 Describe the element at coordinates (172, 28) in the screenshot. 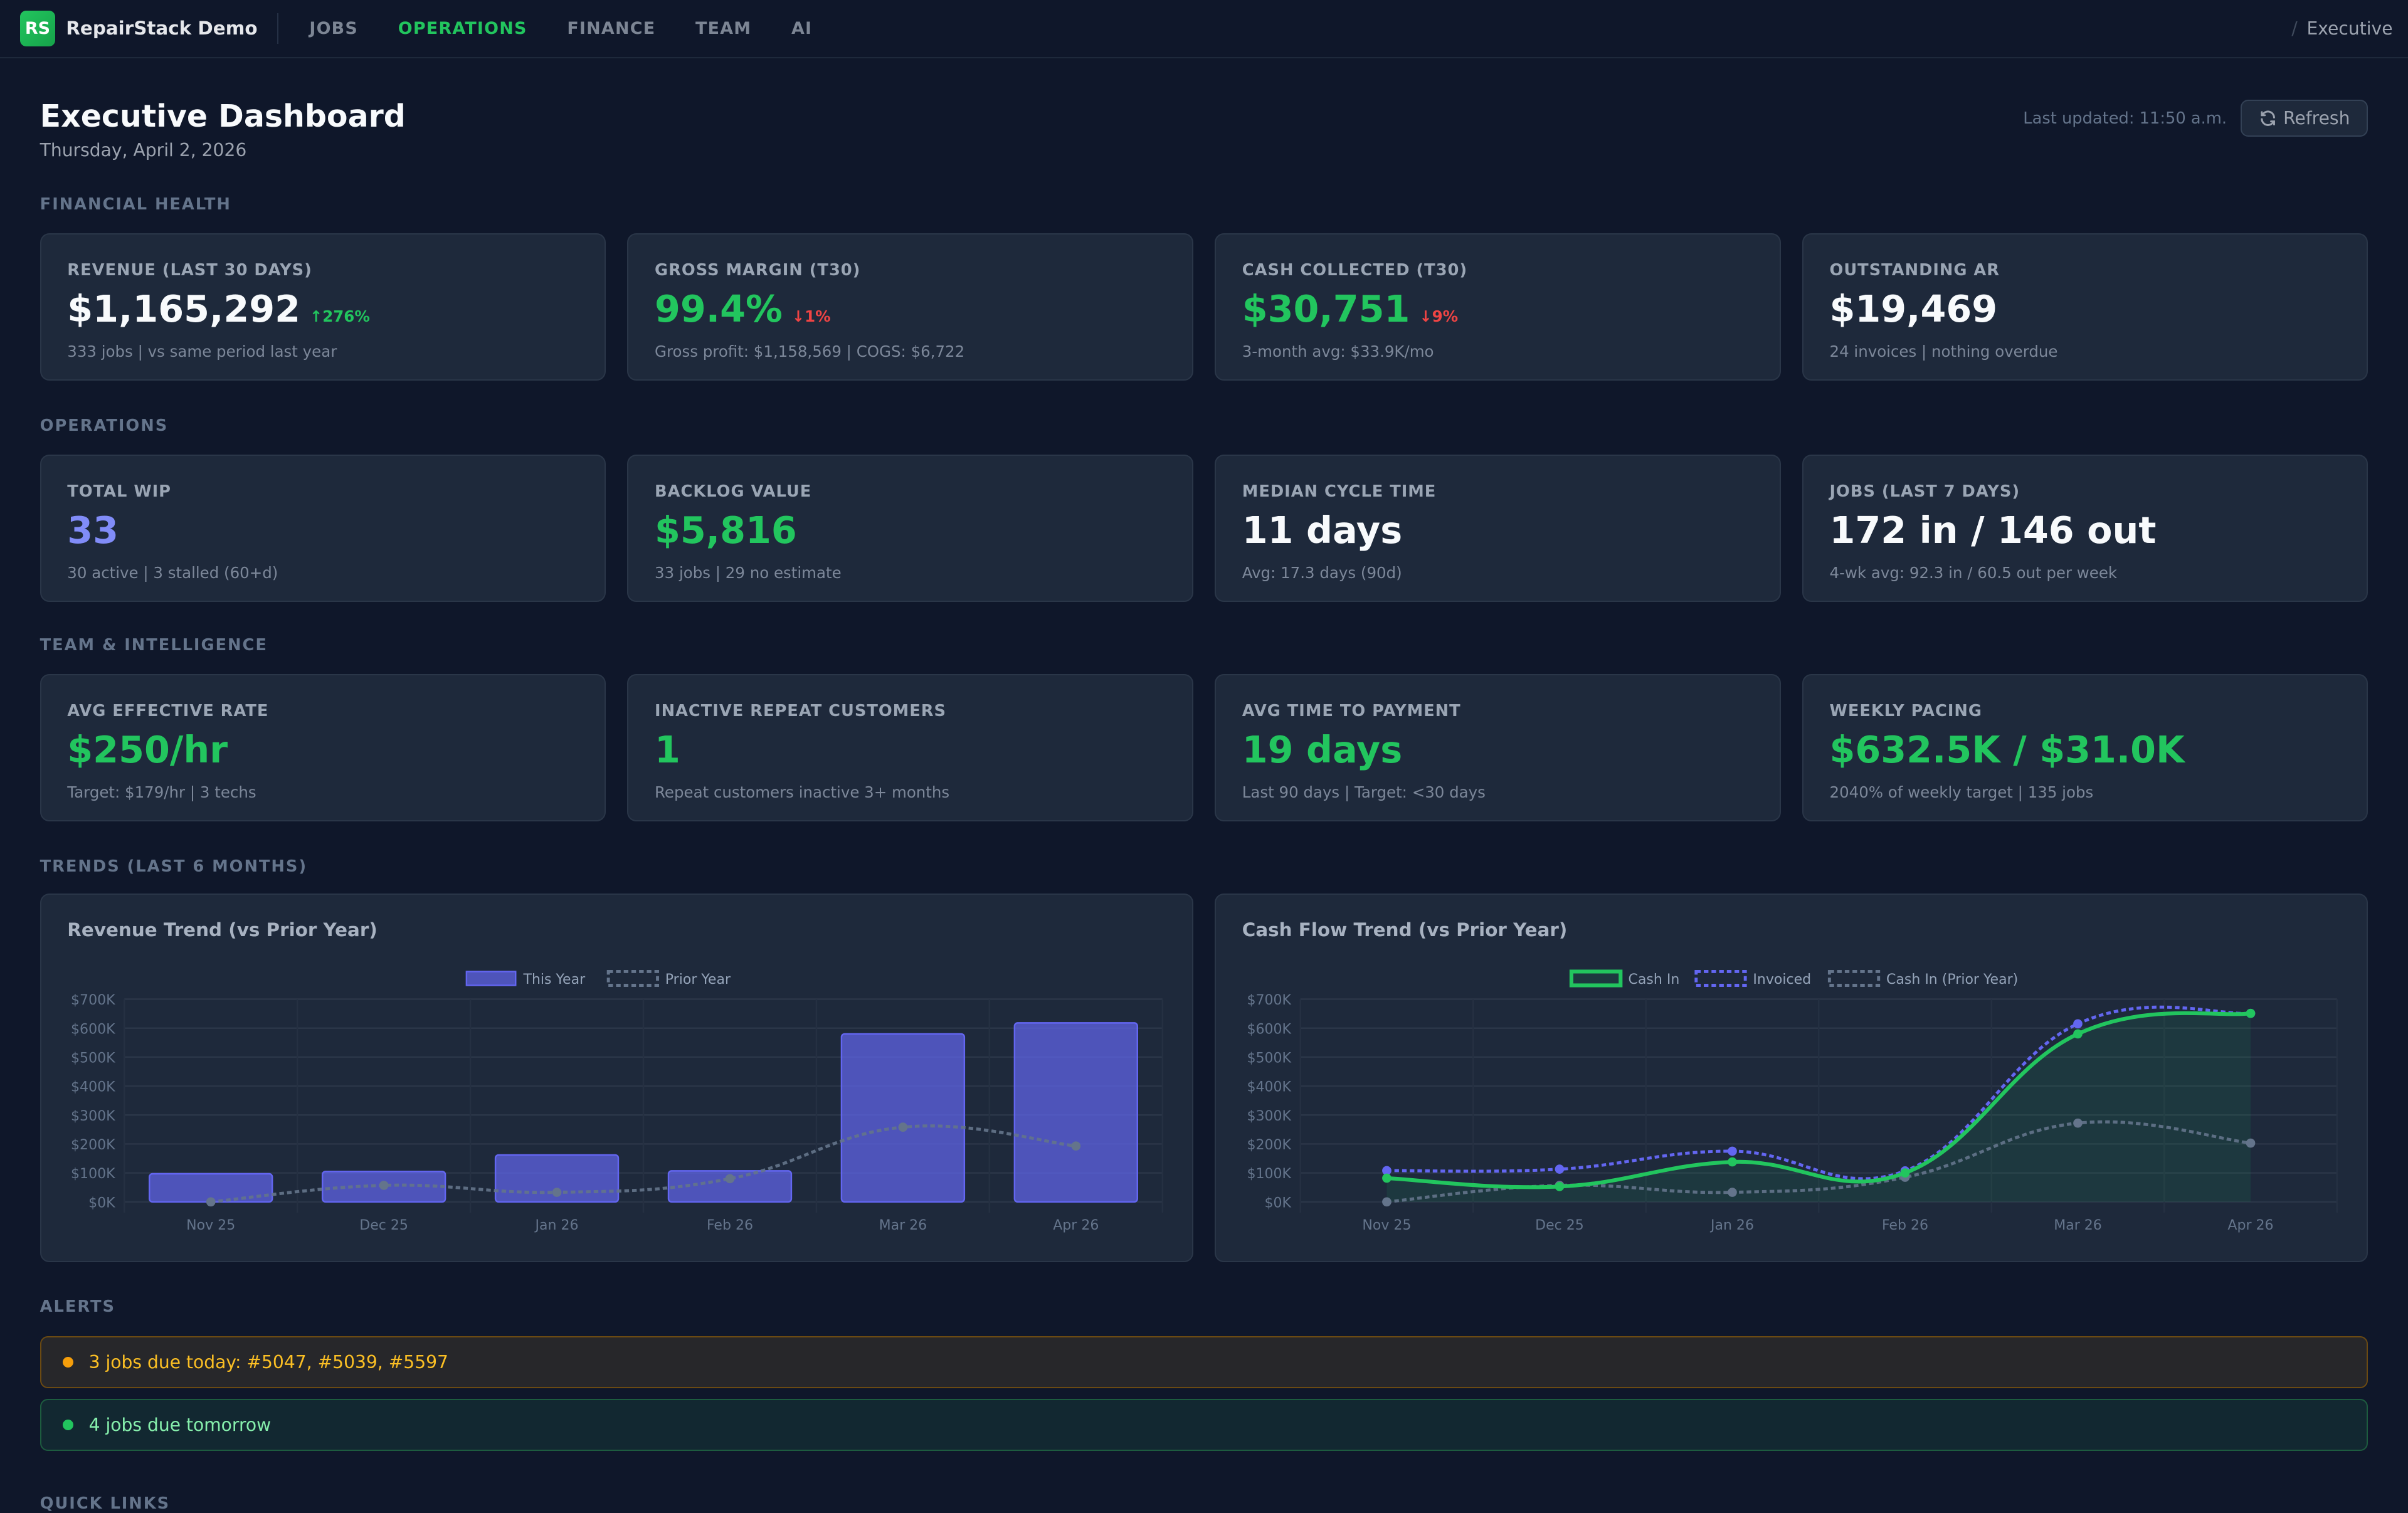

I see `brand-name: RepairStack Demo` at that location.